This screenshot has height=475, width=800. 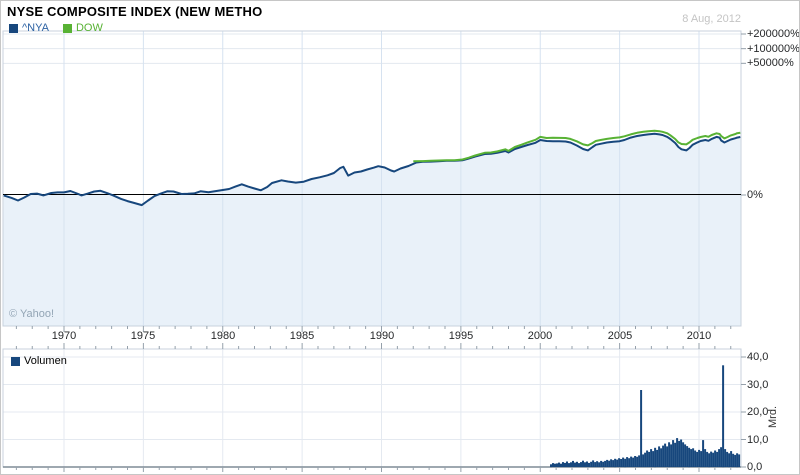 I want to click on x-axis-year-label: 1990, so click(x=382, y=336).